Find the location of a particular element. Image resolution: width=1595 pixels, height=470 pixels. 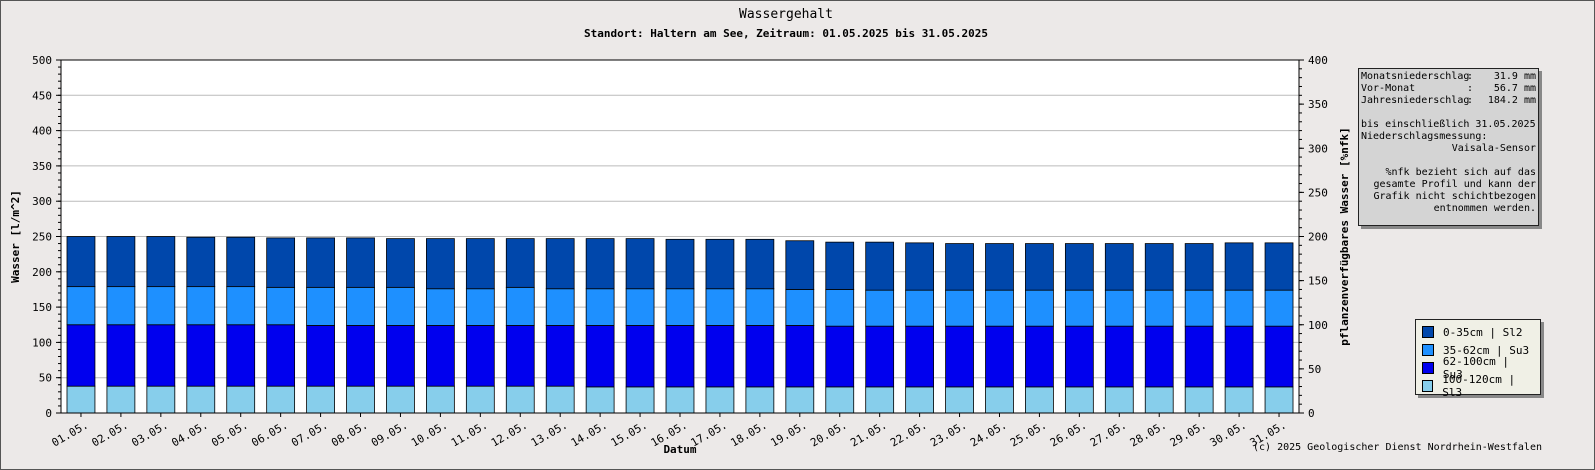

x-tick-label: 07.05. is located at coordinates (309, 433).